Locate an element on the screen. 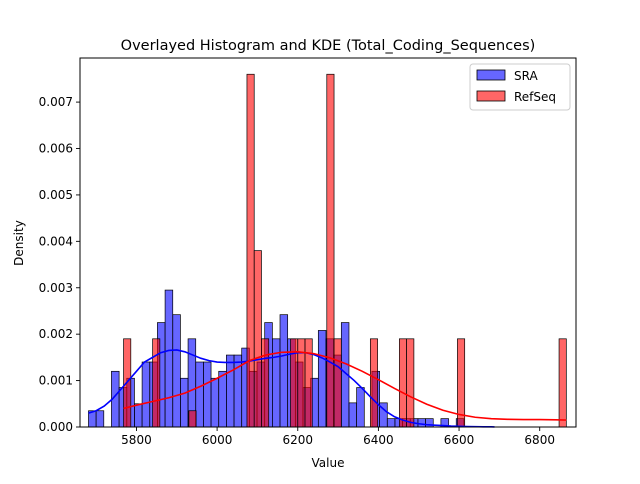  x-tick-label: 6200 is located at coordinates (297, 440).